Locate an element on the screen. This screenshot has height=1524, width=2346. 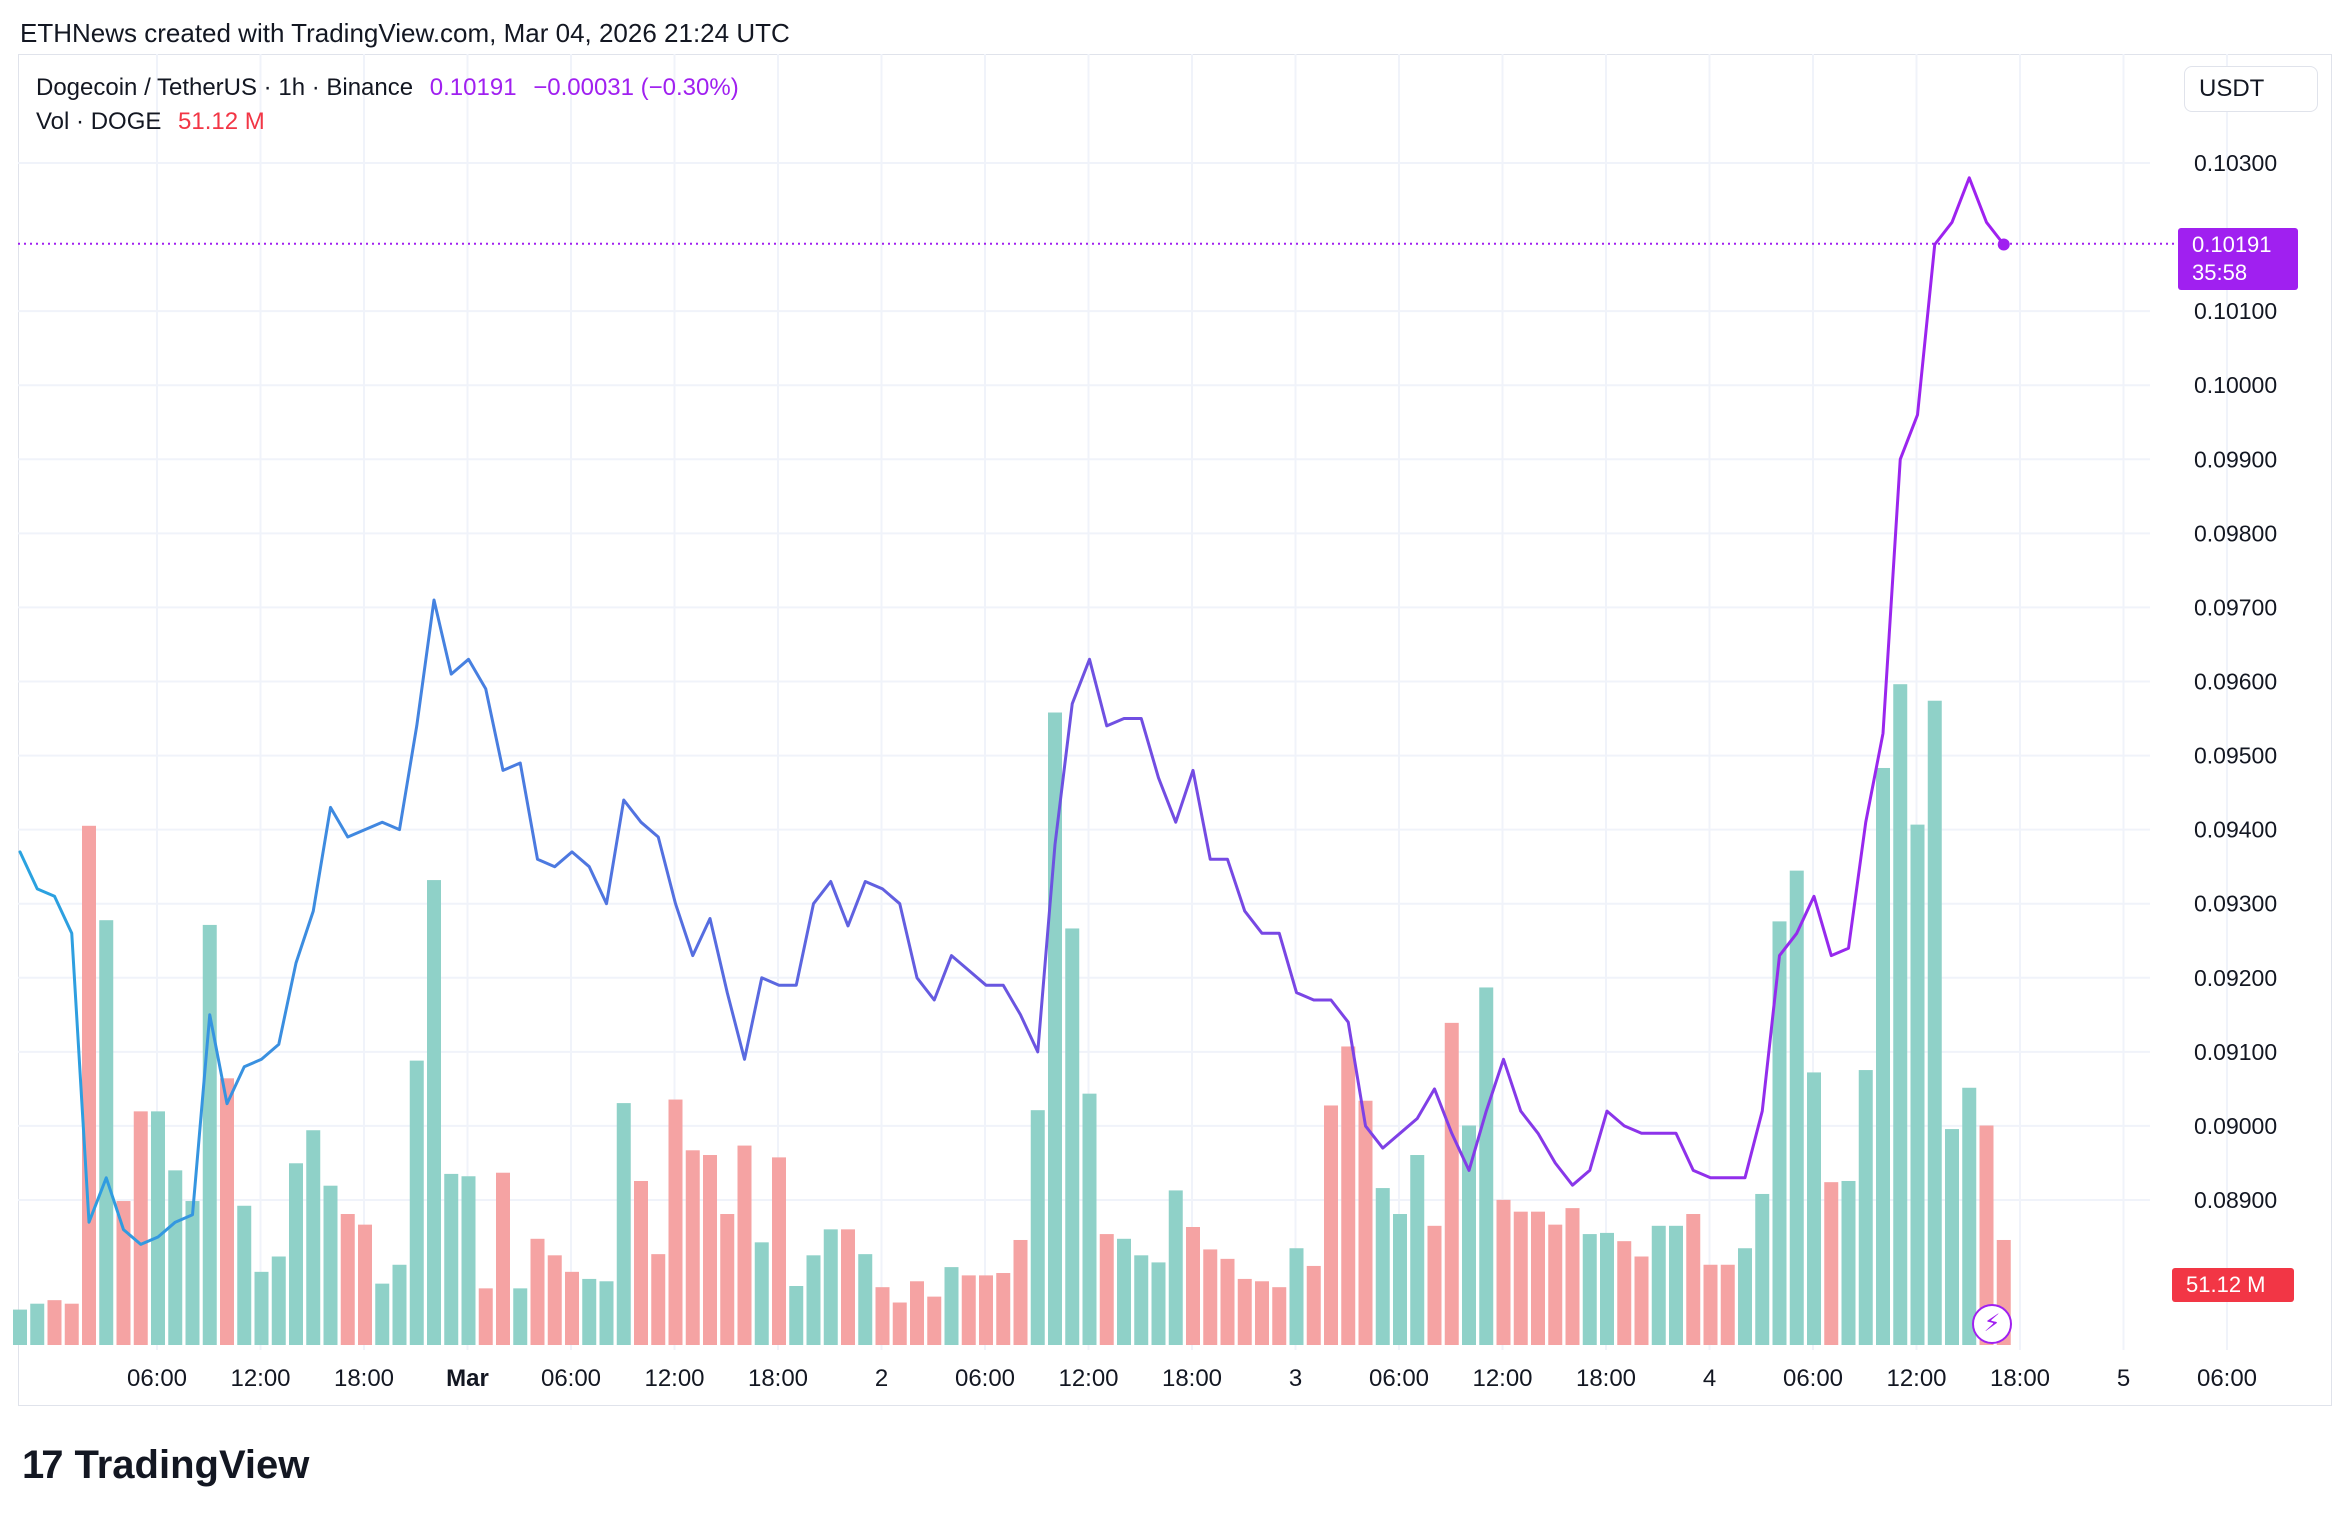
y-tick-label: 0.10300 is located at coordinates (2235, 163).